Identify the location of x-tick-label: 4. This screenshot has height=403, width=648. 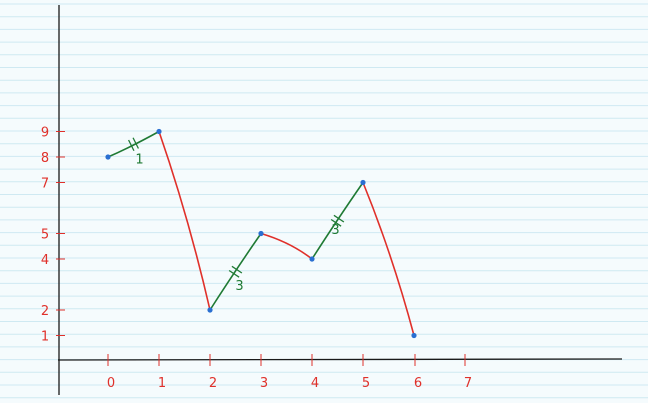
(315, 383).